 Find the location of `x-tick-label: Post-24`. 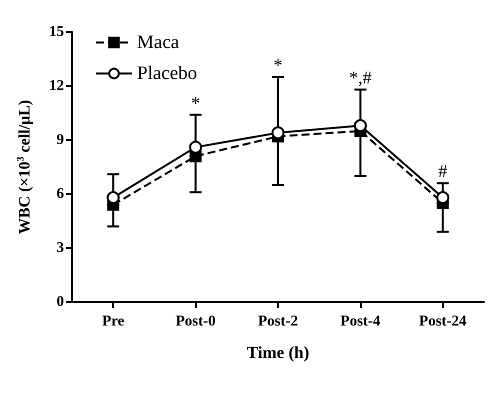

x-tick-label: Post-24 is located at coordinates (443, 322).